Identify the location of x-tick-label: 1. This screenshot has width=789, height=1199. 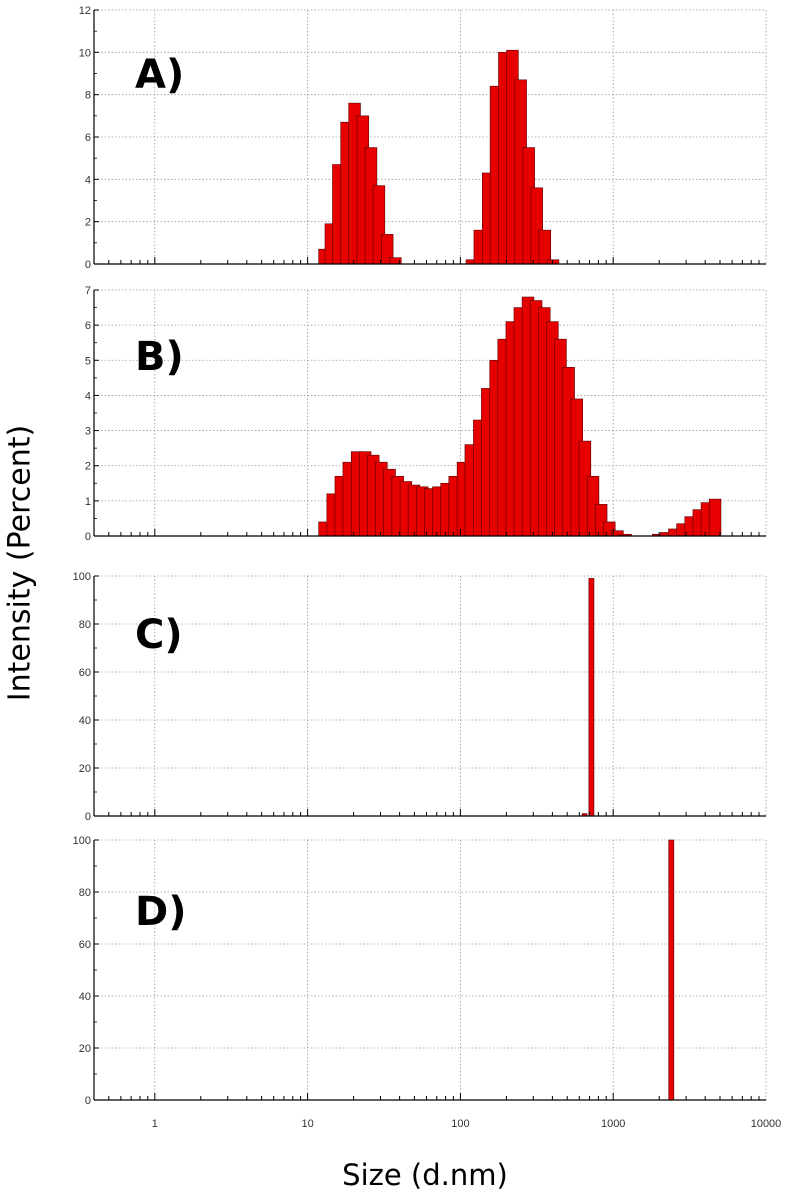
(155, 1124).